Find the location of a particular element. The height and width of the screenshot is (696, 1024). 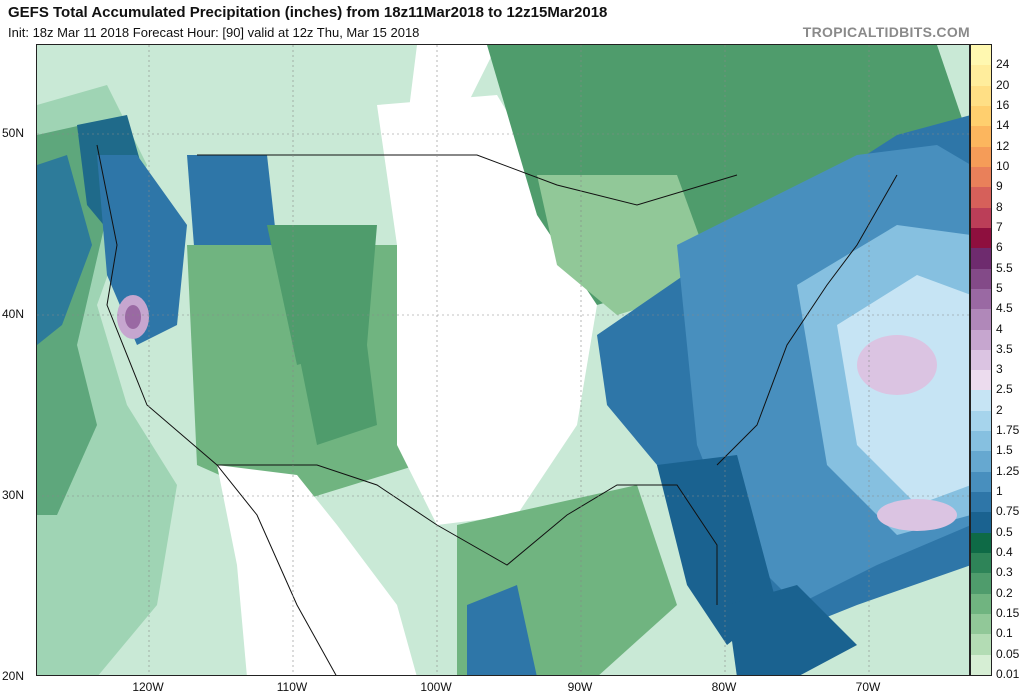

lon-label: 90W is located at coordinates (580, 687).